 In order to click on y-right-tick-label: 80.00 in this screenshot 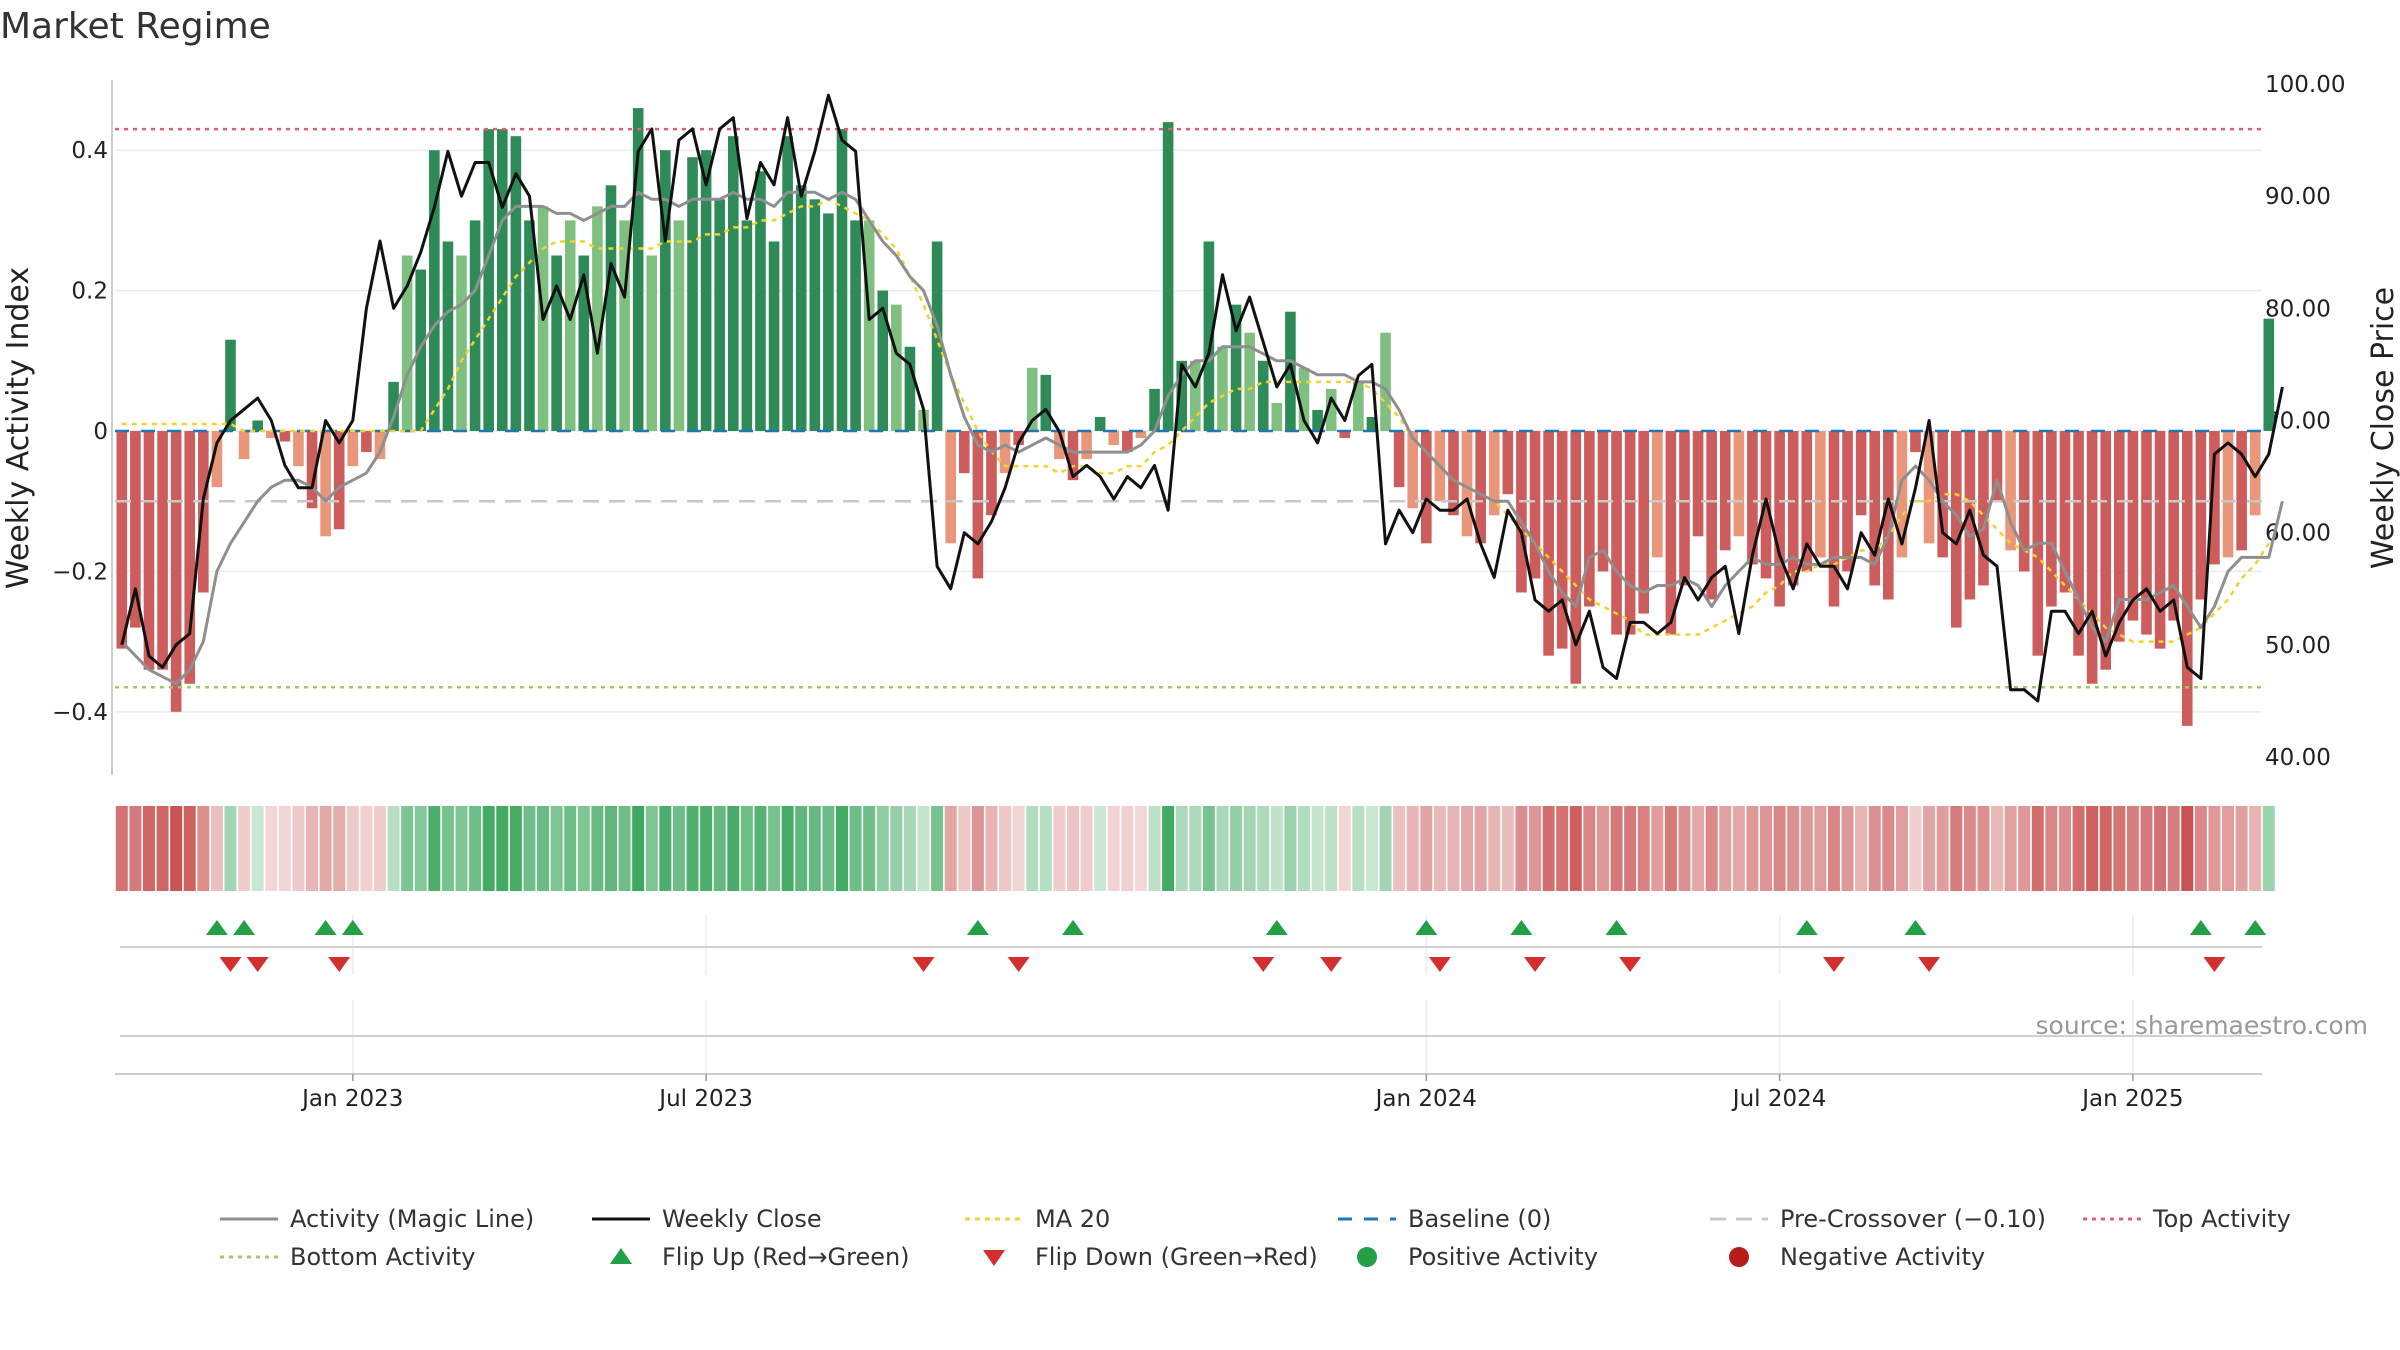, I will do `click(2298, 309)`.